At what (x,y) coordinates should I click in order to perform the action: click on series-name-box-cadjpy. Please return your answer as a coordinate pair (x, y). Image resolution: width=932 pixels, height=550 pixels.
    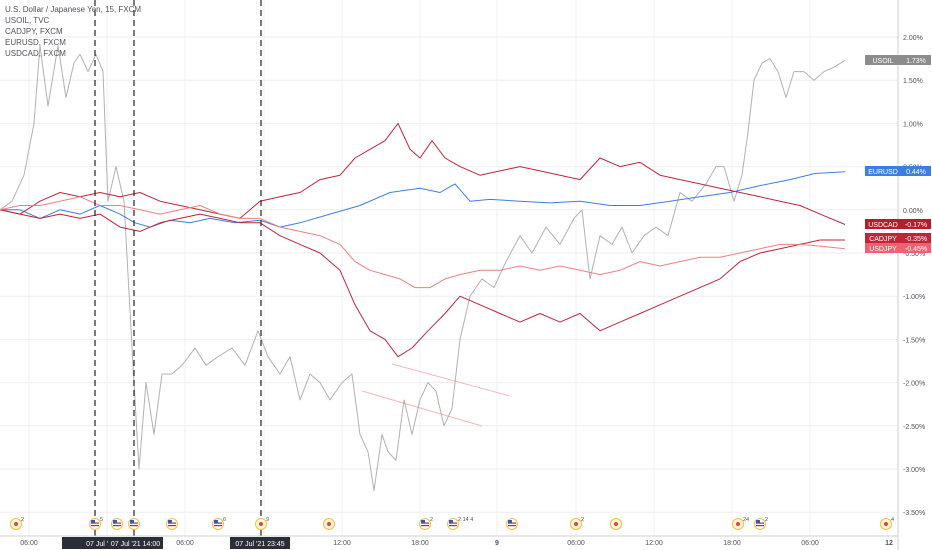
    Looking at the image, I should click on (883, 238).